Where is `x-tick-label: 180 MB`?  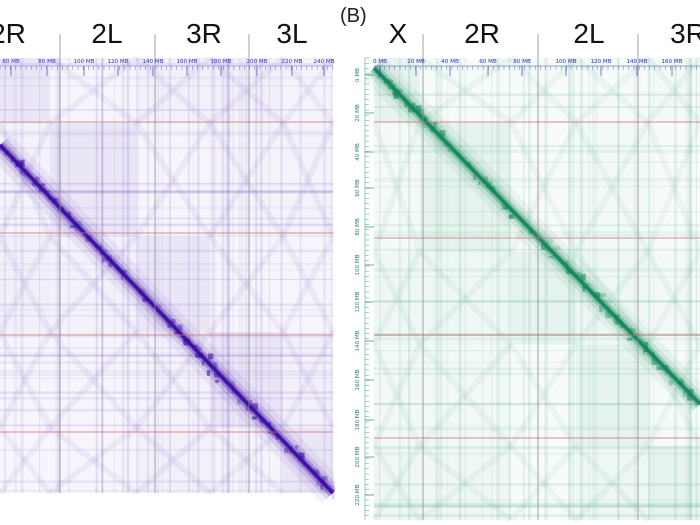 x-tick-label: 180 MB is located at coordinates (220, 62).